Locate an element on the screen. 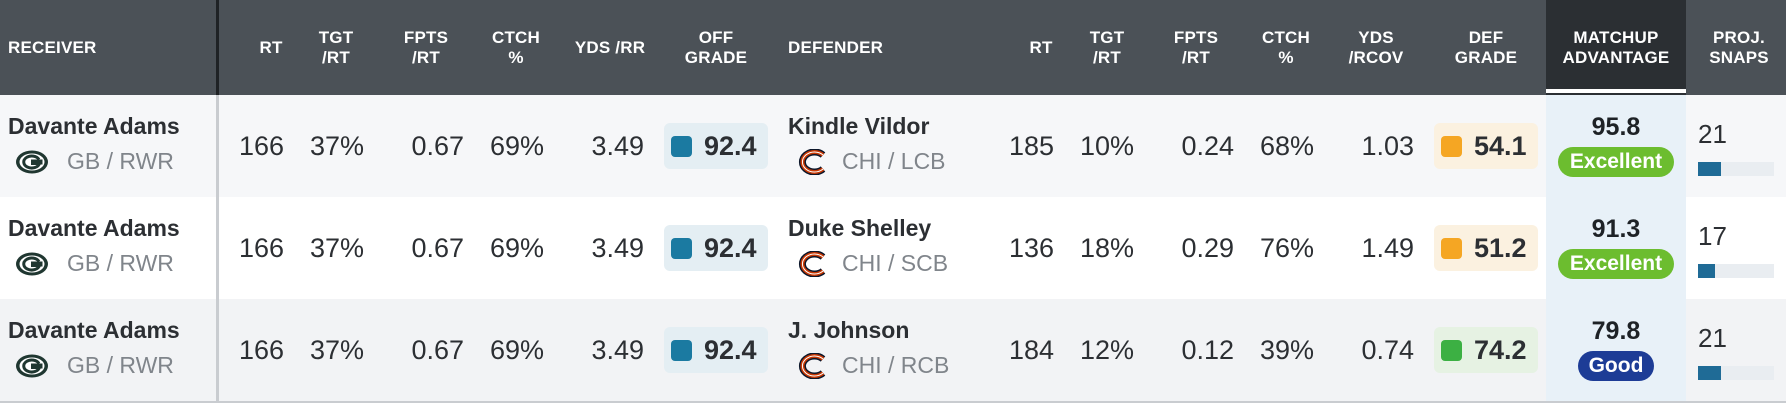 Image resolution: width=1786 pixels, height=403 pixels. col-header-def-ctch: CTCH % is located at coordinates (1285, 47).